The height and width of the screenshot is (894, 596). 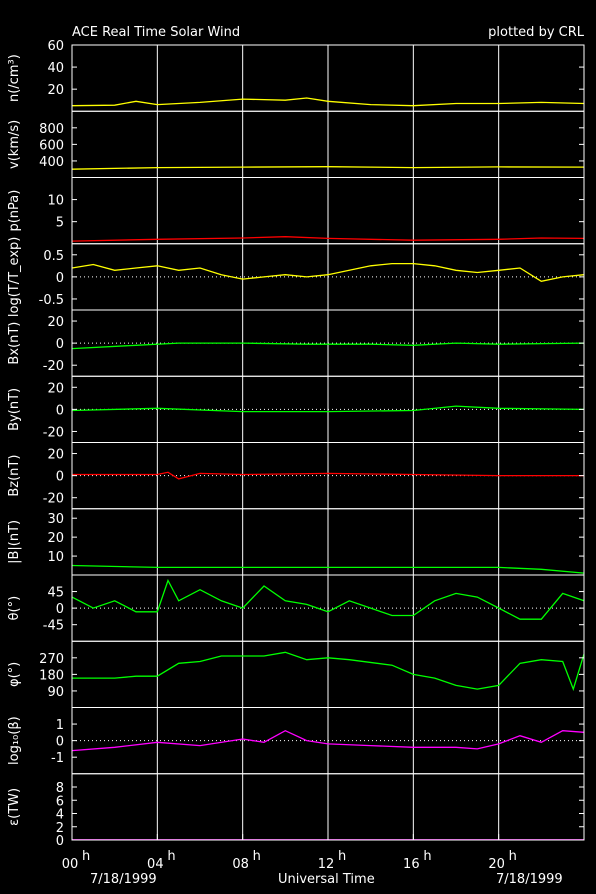 I want to click on date-label-right: 7/18/1999, so click(x=529, y=879).